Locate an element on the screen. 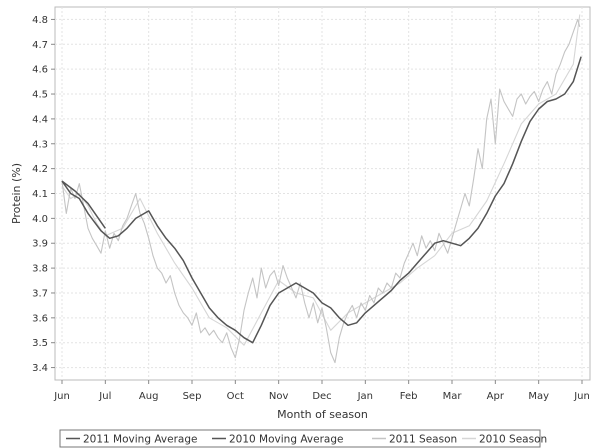 This screenshot has width=596, height=448. y-tick-label: 4.4 is located at coordinates (40, 119).